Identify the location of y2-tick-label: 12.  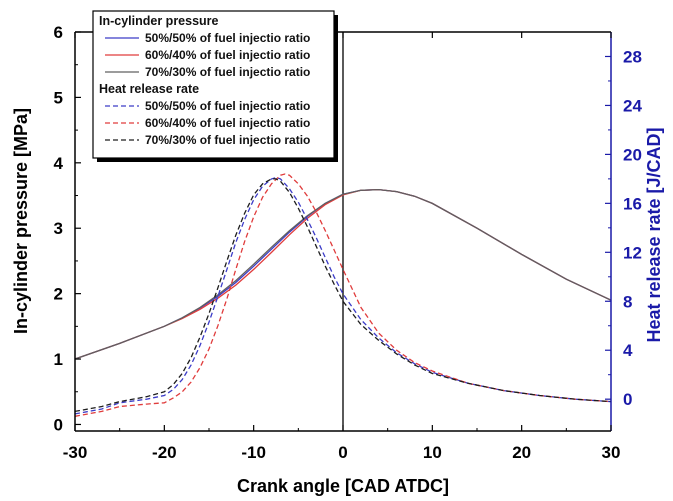
(632, 252).